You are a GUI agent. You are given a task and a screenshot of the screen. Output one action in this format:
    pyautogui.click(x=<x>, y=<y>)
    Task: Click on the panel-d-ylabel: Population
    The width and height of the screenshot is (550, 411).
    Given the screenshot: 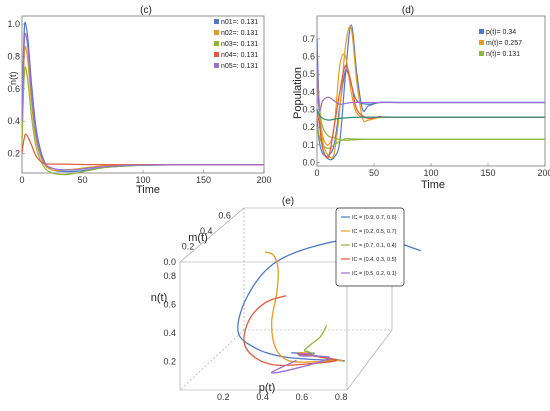 What is the action you would take?
    pyautogui.click(x=298, y=93)
    